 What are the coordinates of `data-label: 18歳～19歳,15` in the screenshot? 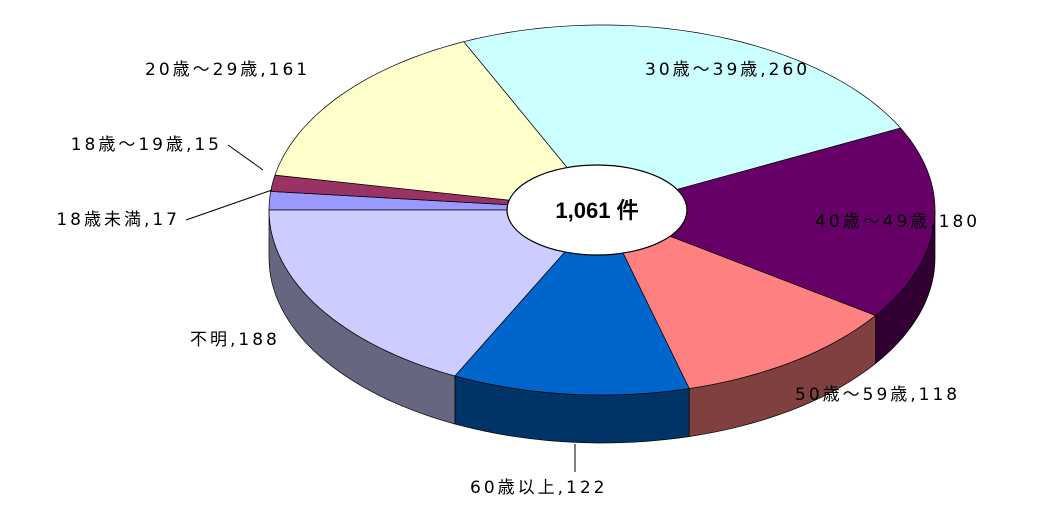 It's located at (146, 145).